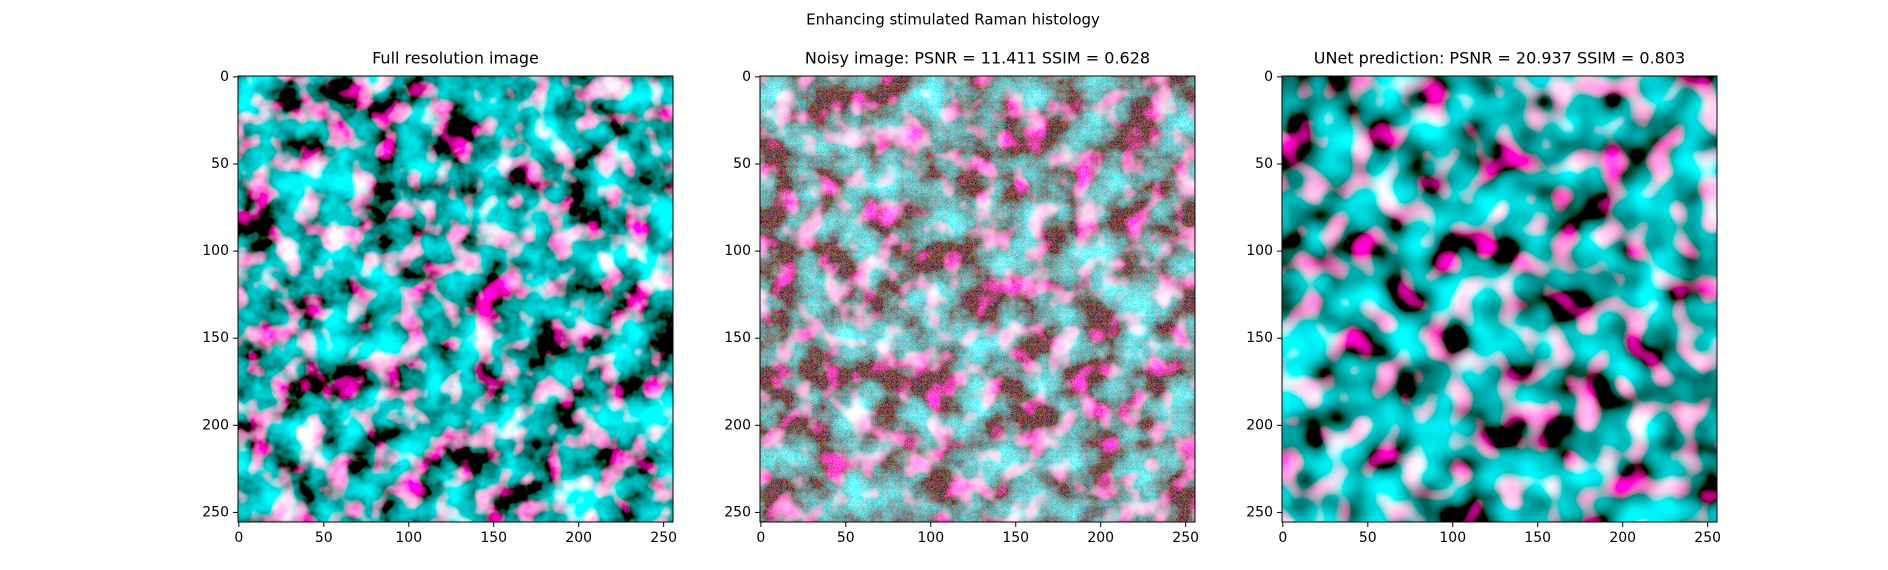 Image resolution: width=1888 pixels, height=570 pixels. Describe the element at coordinates (953, 20) in the screenshot. I see `figure-title: Enhancing stimulated Raman histology` at that location.